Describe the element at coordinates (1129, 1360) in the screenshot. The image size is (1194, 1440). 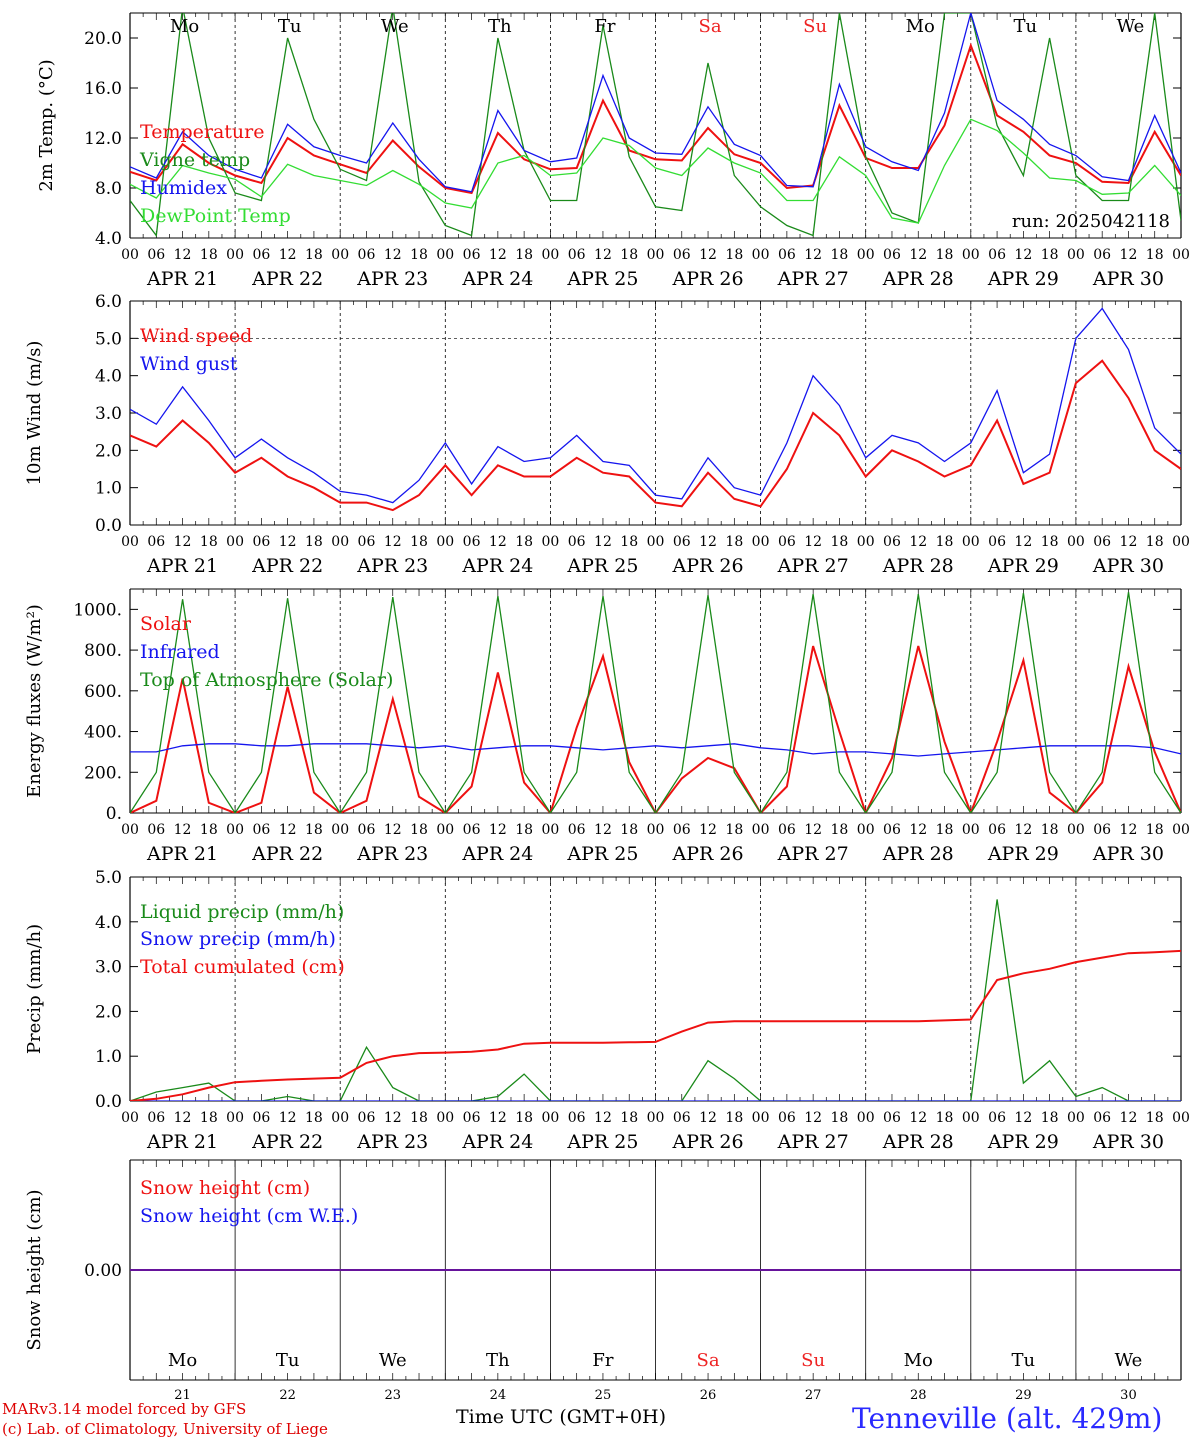
I see `weekday-label: We` at that location.